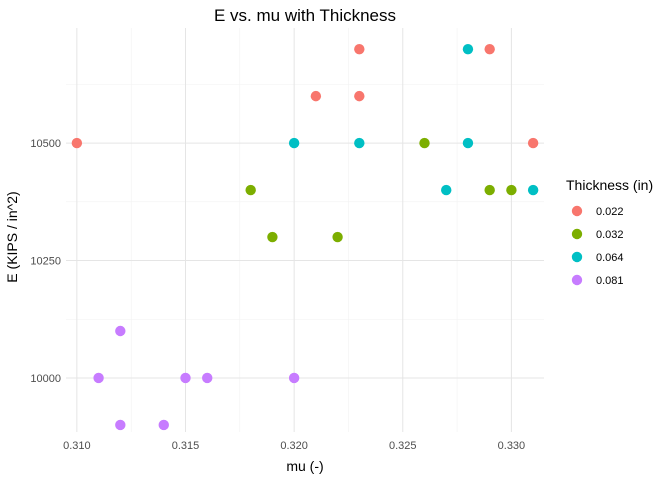 The height and width of the screenshot is (480, 672). I want to click on legend-label-0.081: 0.081, so click(610, 281).